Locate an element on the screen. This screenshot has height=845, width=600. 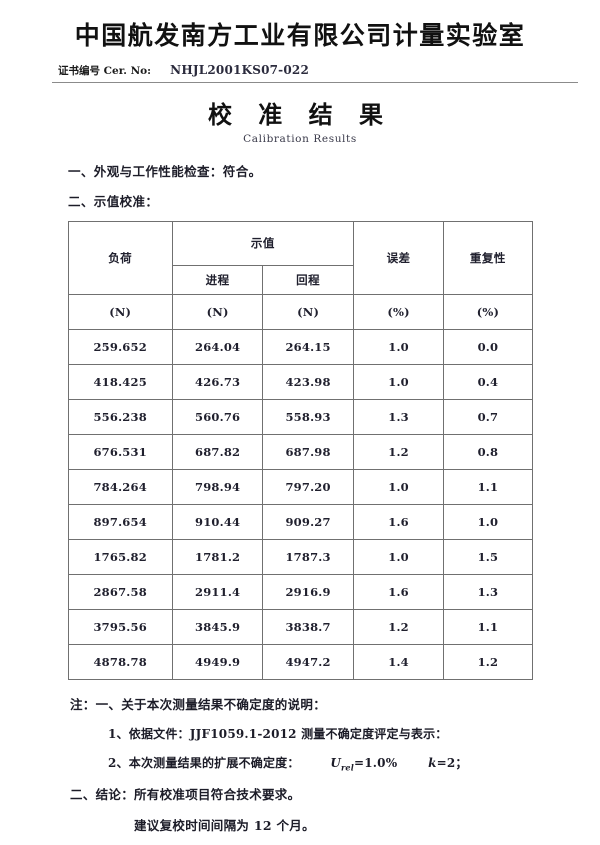
table-row: 259.652 264.04 264.15 1.0 0.0 is located at coordinates (300, 346).